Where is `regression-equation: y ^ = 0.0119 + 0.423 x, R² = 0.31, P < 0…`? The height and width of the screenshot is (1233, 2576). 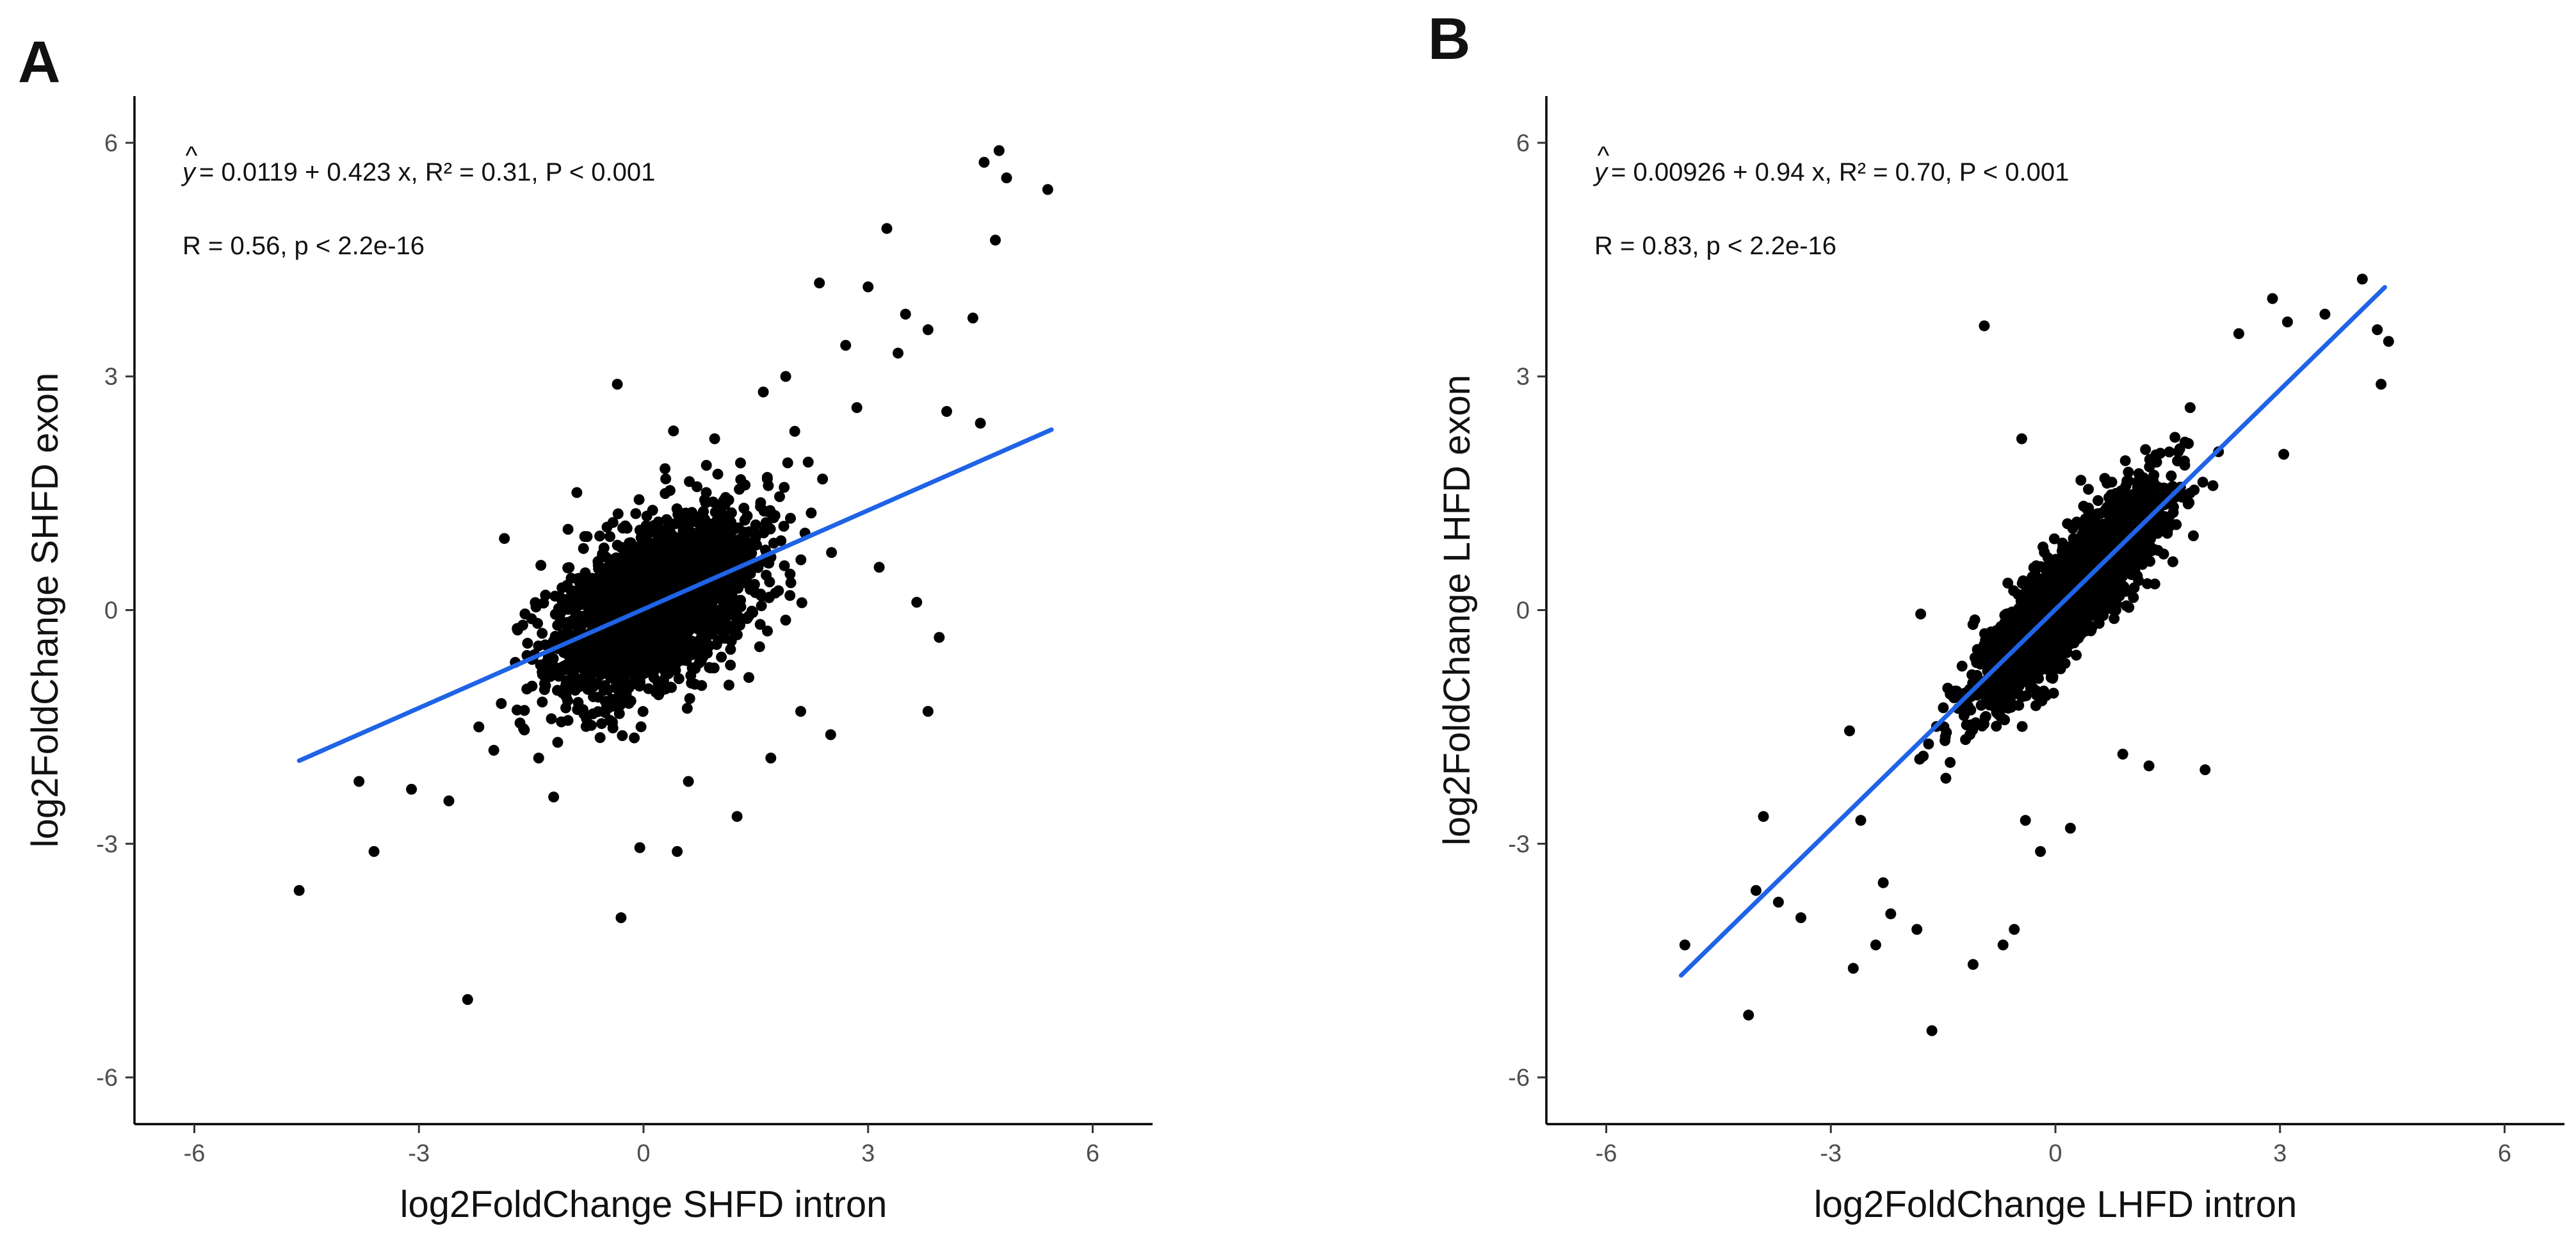
regression-equation: y ^ = 0.0119 + 0.423 x, R² = 0.31, P < 0… is located at coordinates (418, 164).